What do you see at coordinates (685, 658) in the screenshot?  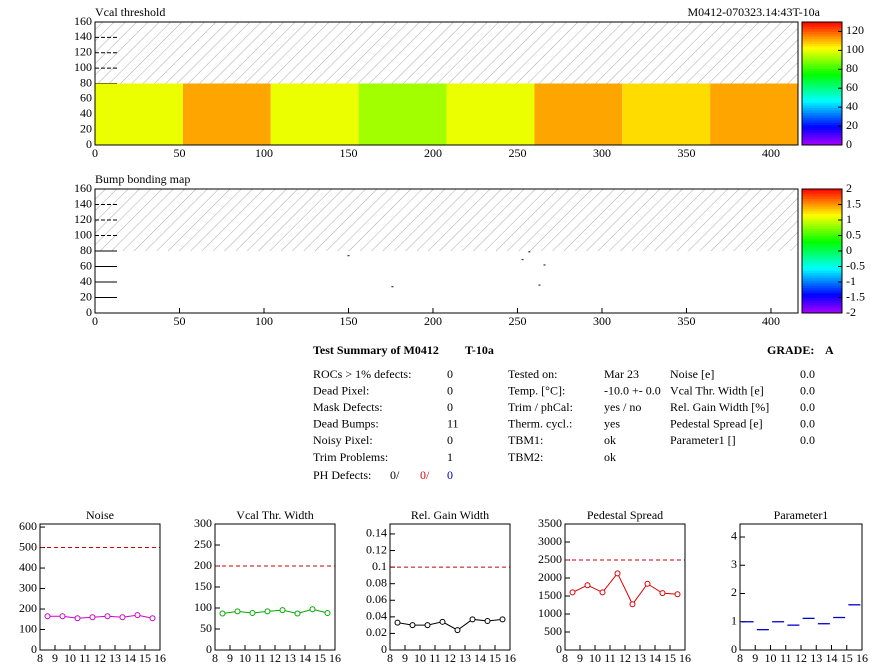 I see `x-tick-label: 16` at bounding box center [685, 658].